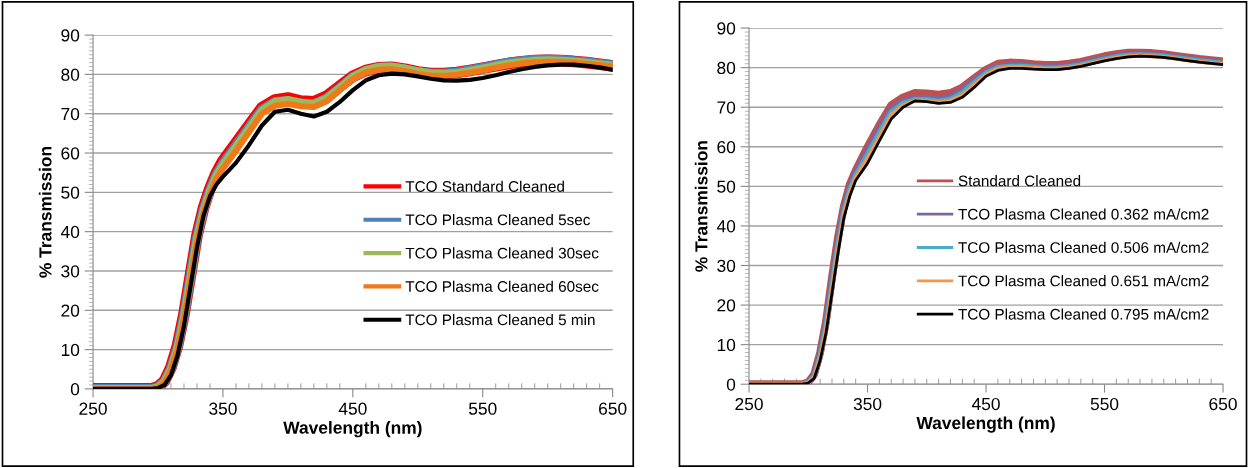  Describe the element at coordinates (1083, 314) in the screenshot. I see `legend-label: TCO Plasma Cleaned 0.795 mA/cm2` at that location.